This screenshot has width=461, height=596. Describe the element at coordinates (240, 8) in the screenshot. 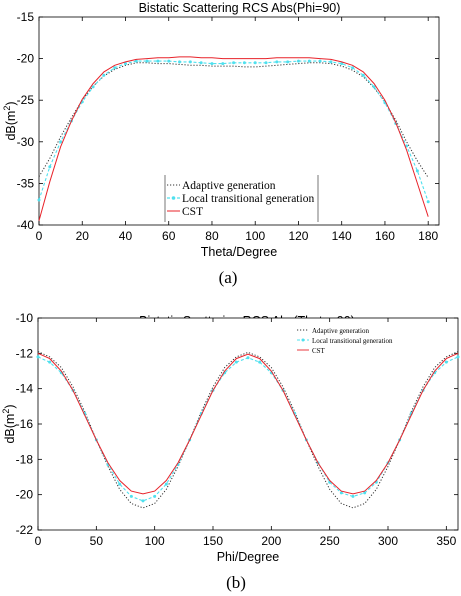

I see `chart-a-title: Bistatic Scattering RCS Abs(Phi=90)` at that location.